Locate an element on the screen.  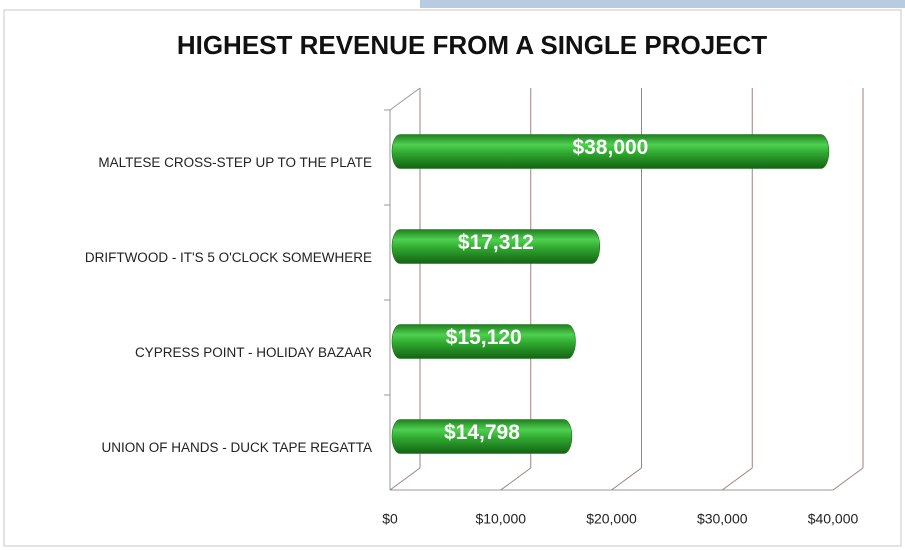
axis-line is located at coordinates (405, 99).